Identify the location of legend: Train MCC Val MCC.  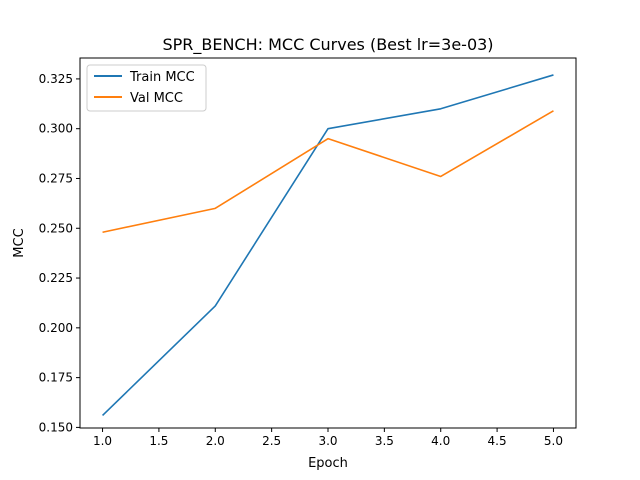
(146, 88).